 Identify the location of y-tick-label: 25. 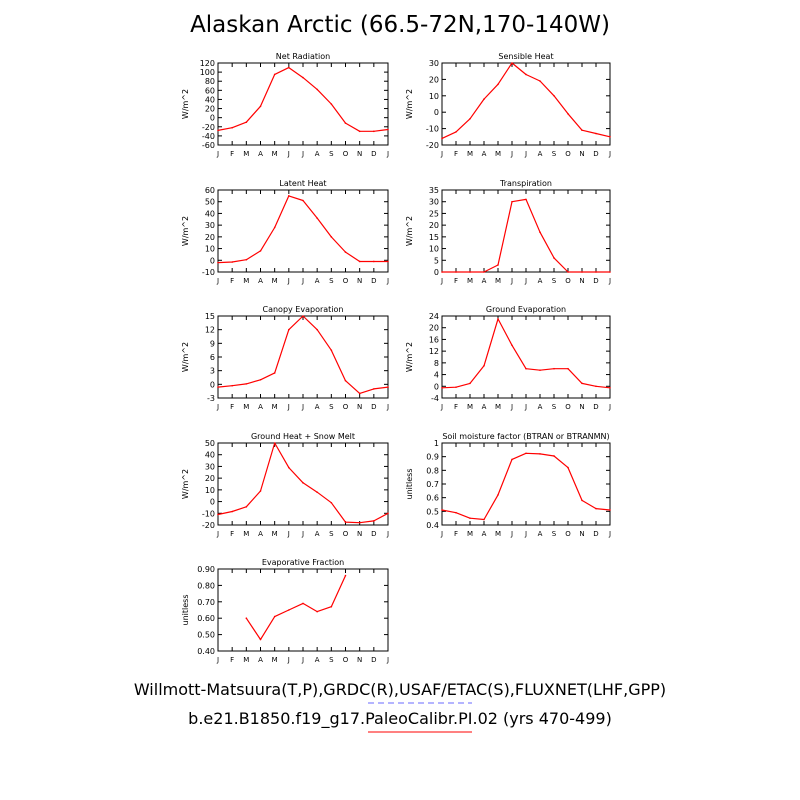
(434, 213).